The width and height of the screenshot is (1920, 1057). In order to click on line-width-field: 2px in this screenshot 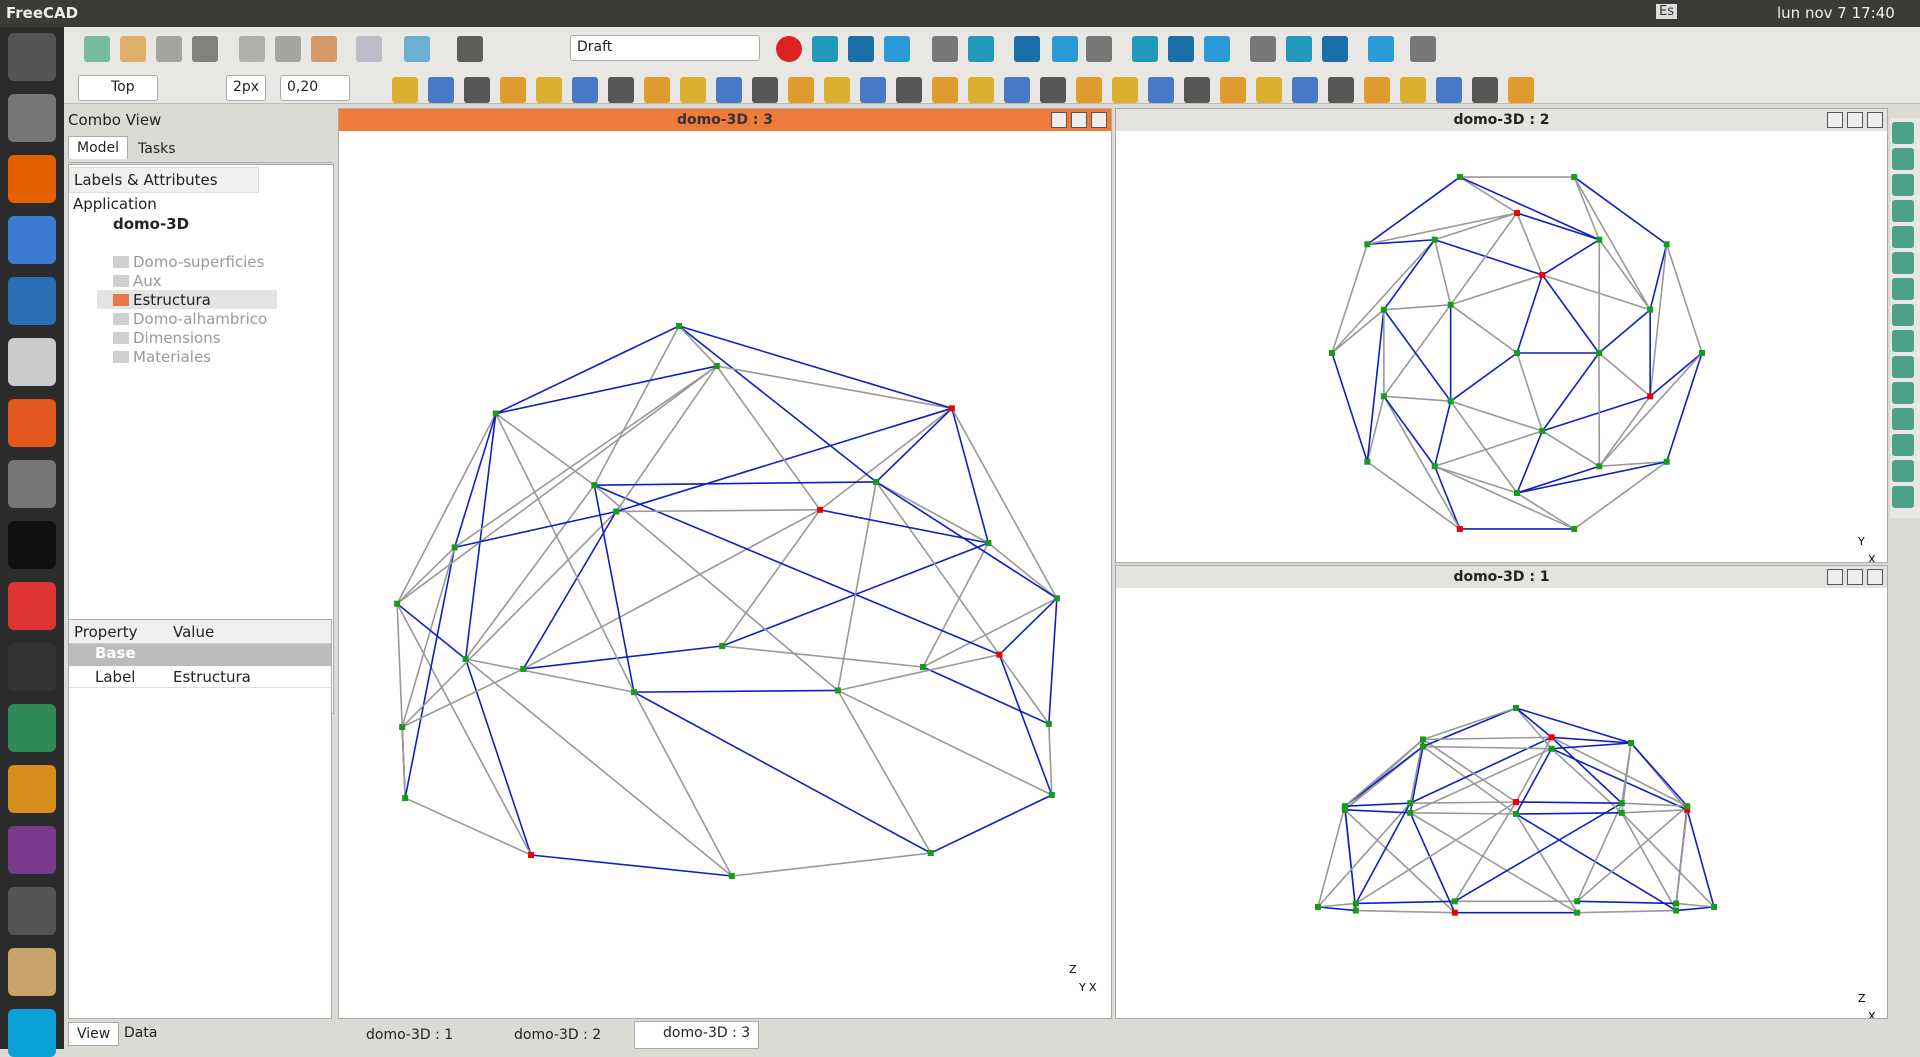, I will do `click(246, 88)`.